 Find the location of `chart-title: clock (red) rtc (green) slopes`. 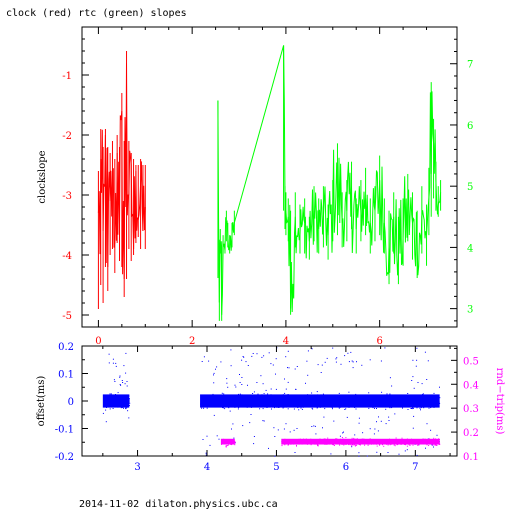

chart-title: clock (red) rtc (green) slopes is located at coordinates (96, 13).